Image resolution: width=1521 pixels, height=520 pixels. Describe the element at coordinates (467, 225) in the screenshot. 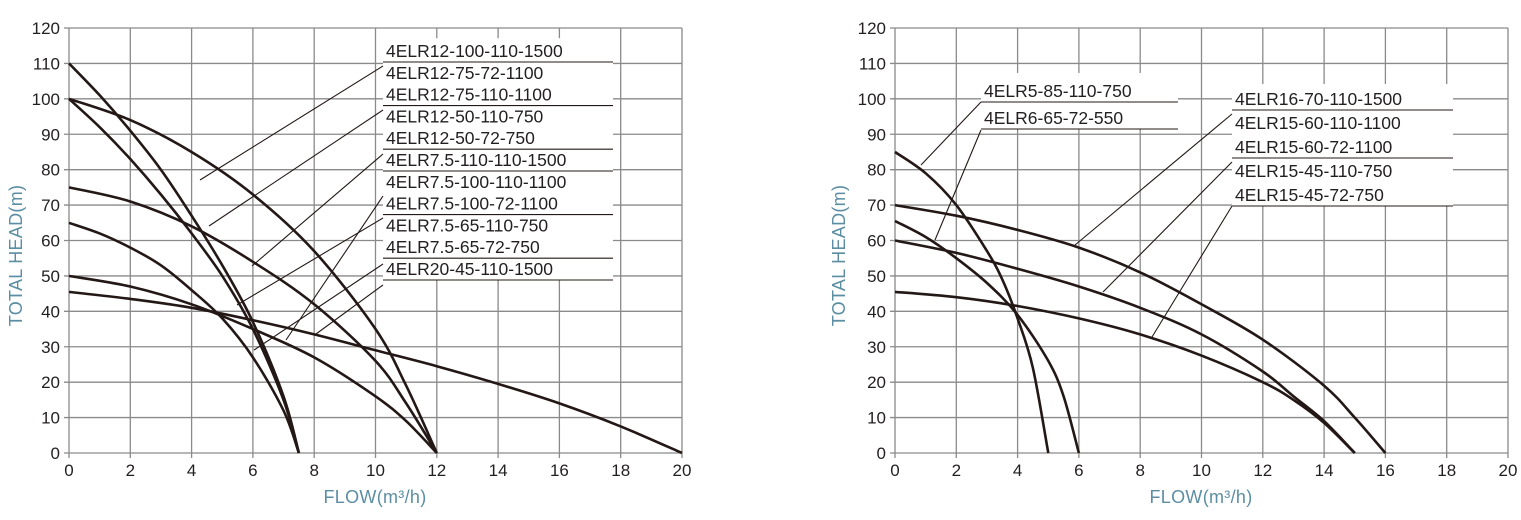

I see `legend-entry: 4ELR7.5-65-110-750` at that location.